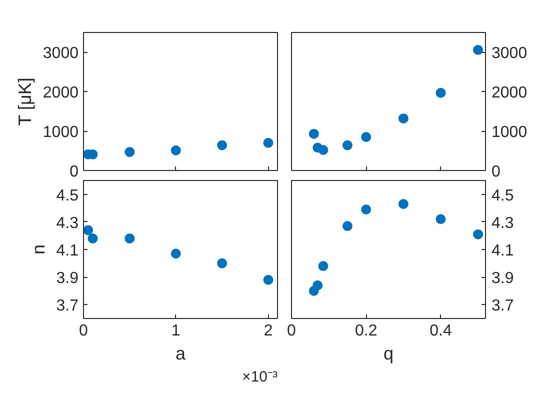 The image size is (556, 396). What do you see at coordinates (503, 223) in the screenshot?
I see `y2-tick-label: 4.3` at bounding box center [503, 223].